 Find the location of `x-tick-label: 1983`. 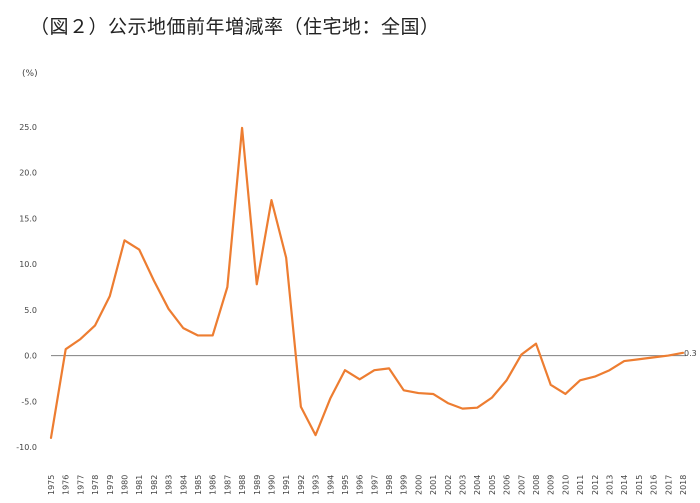

x-tick-label: 1983 is located at coordinates (169, 485).